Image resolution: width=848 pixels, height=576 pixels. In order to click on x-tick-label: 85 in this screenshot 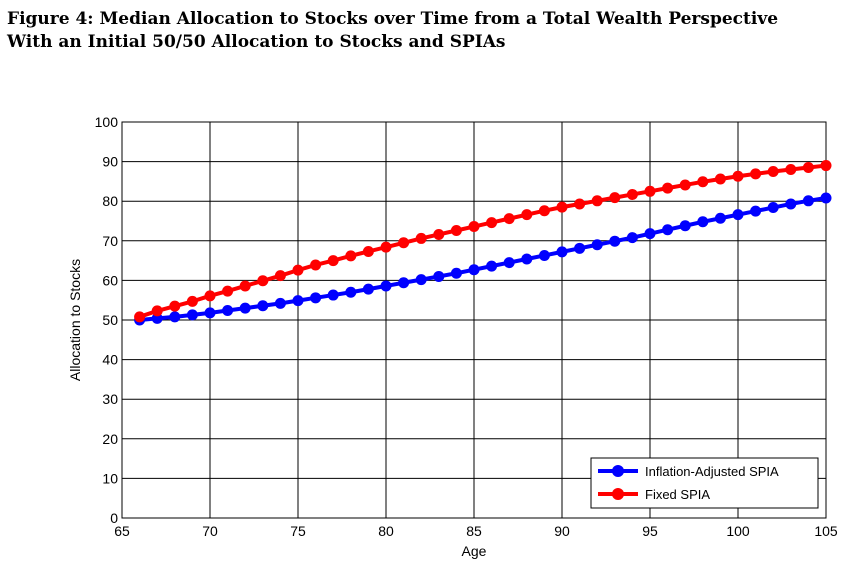, I will do `click(474, 531)`.